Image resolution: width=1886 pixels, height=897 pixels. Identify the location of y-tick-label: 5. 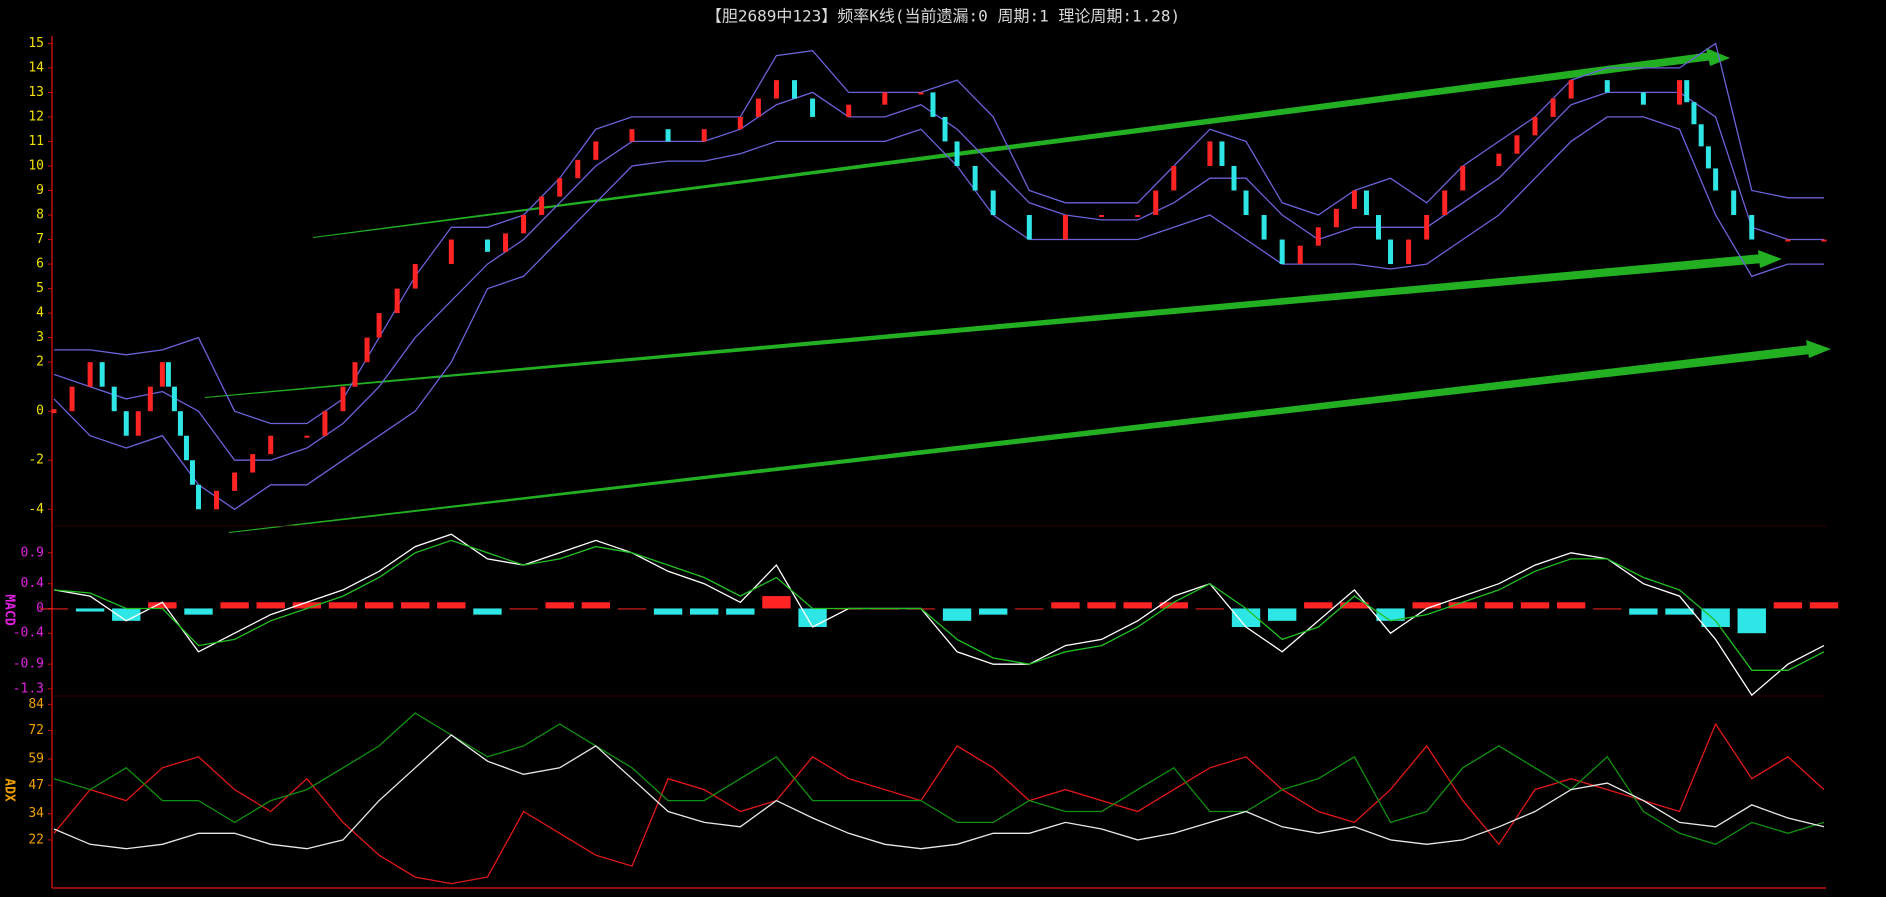
(40, 288).